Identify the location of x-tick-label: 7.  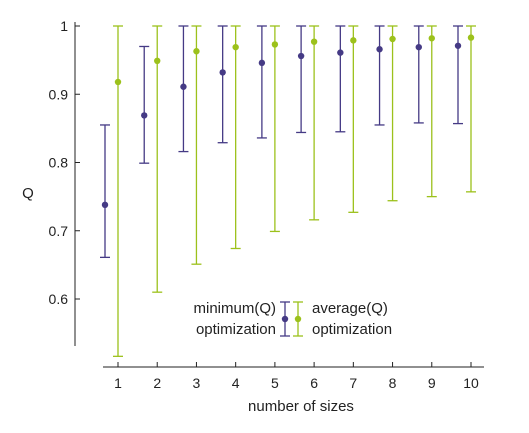
(353, 383).